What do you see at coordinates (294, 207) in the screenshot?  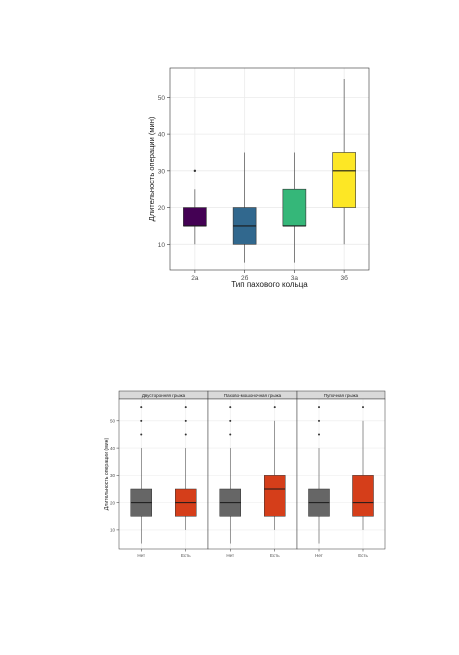 I see `box-3а` at bounding box center [294, 207].